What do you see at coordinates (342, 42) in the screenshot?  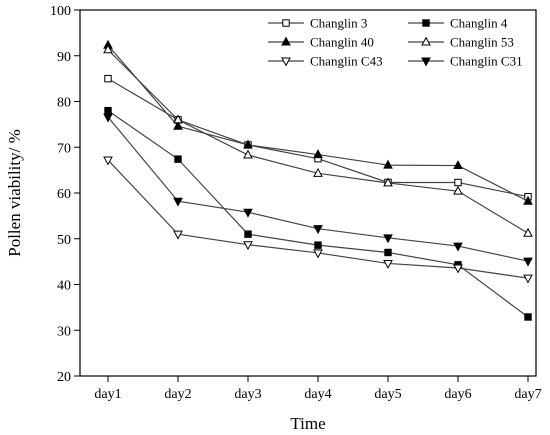 I see `legend-label: Changlin 40` at bounding box center [342, 42].